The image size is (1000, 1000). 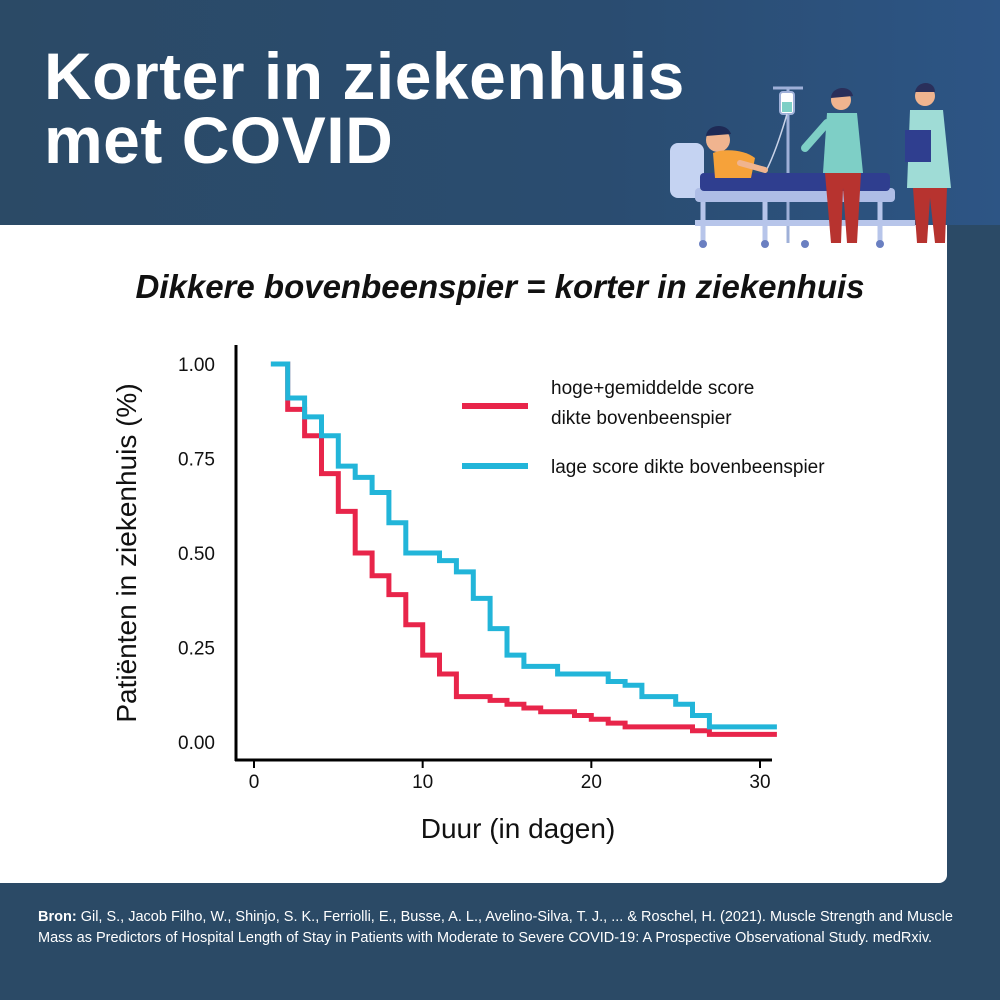 I want to click on y-tick-label: 0.25, so click(x=196, y=649).